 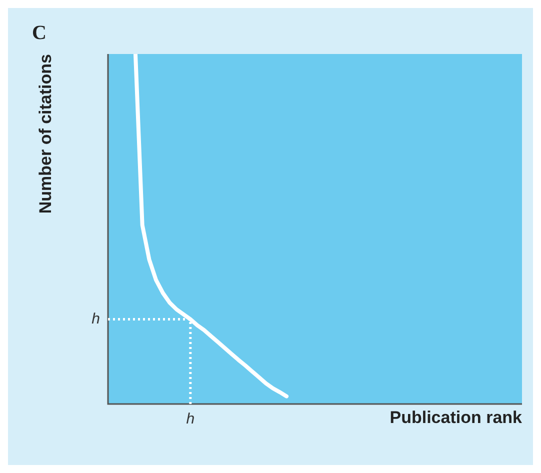 I want to click on y-axis-title: Number of citations, so click(x=45, y=134).